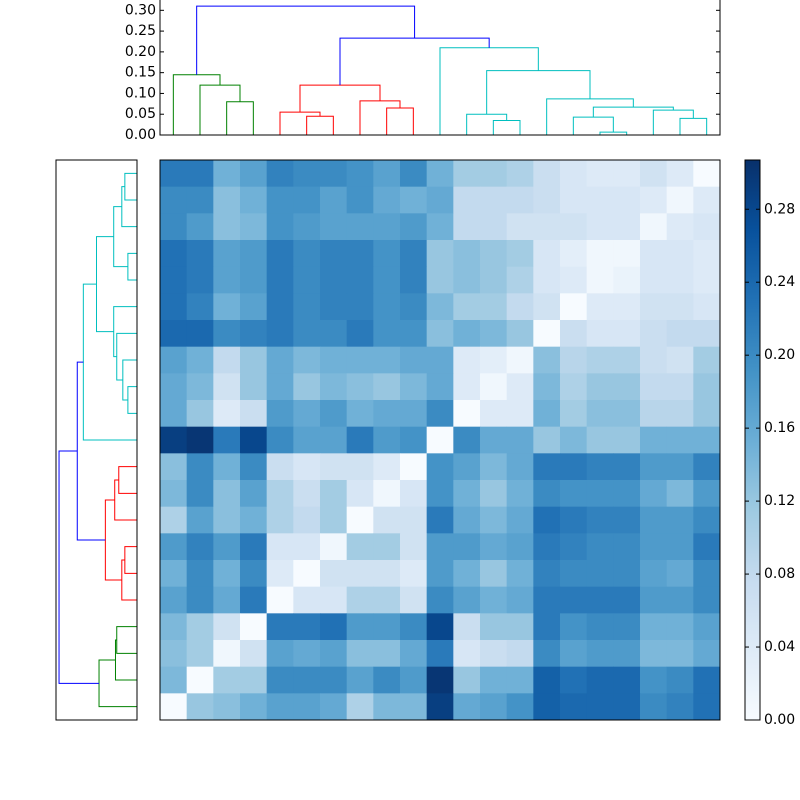 The image size is (800, 800). Describe the element at coordinates (140, 93) in the screenshot. I see `y-tick-label: 0.10` at that location.